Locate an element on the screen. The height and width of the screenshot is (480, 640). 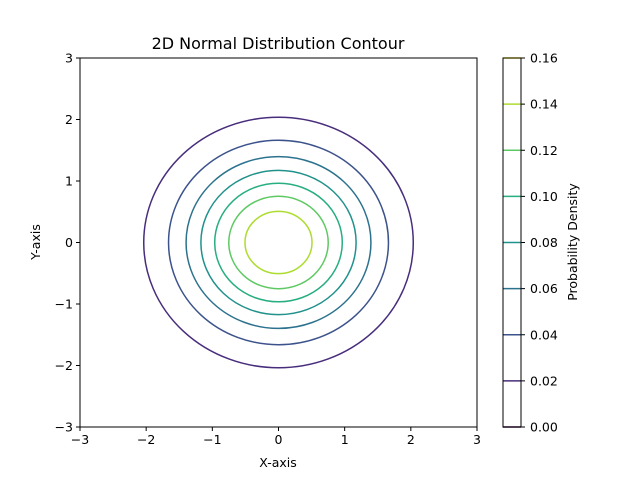
x-axis-ticks: −3 −2 −1 0 1 2 3 is located at coordinates (276, 437).